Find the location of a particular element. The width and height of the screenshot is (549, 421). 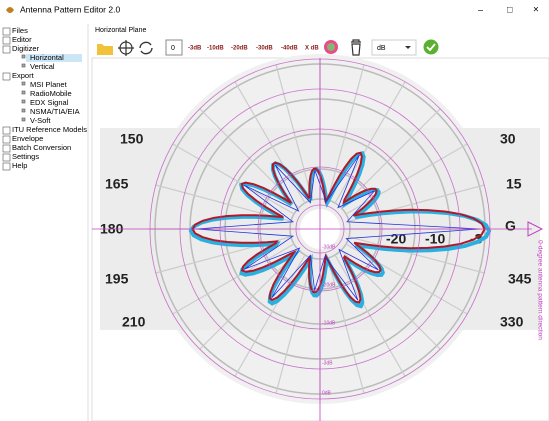

input-value: 0 is located at coordinates (173, 48).